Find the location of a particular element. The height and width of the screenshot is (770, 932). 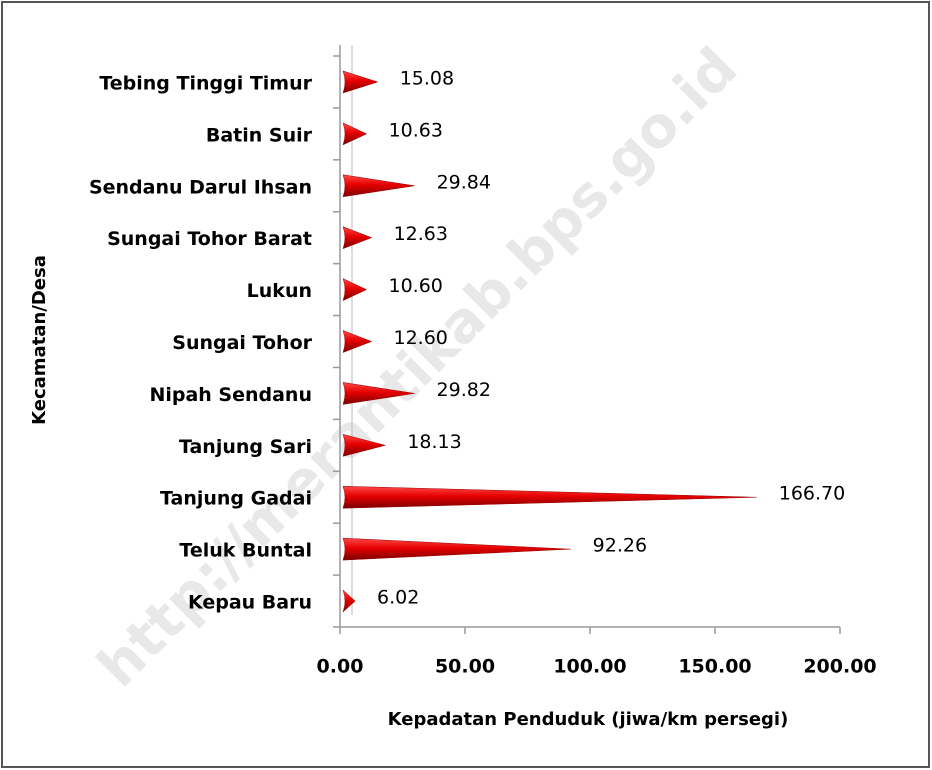

x-tick-label: 50.00 is located at coordinates (465, 667).